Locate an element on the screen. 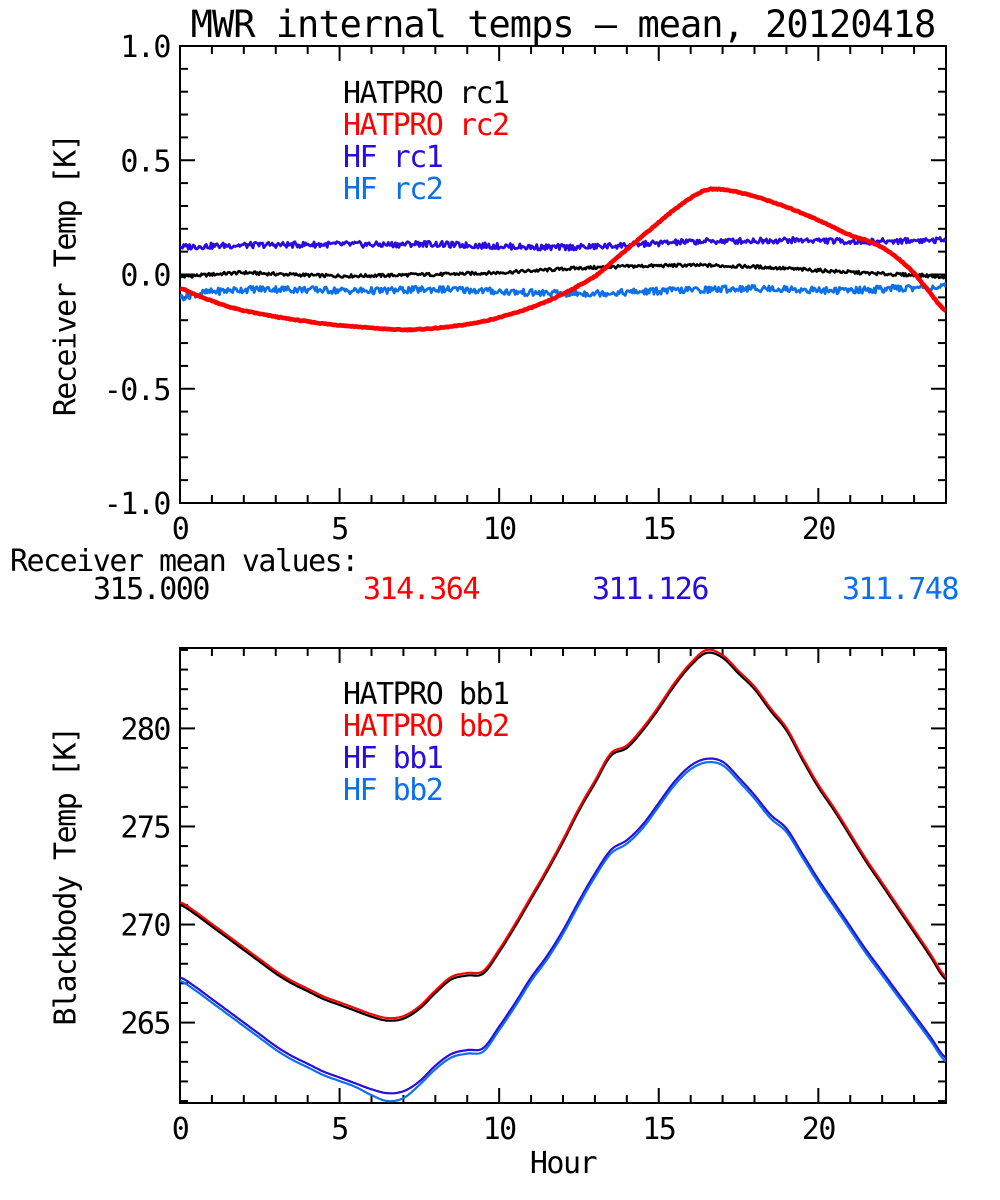  svg-text: 280 is located at coordinates (145, 729).